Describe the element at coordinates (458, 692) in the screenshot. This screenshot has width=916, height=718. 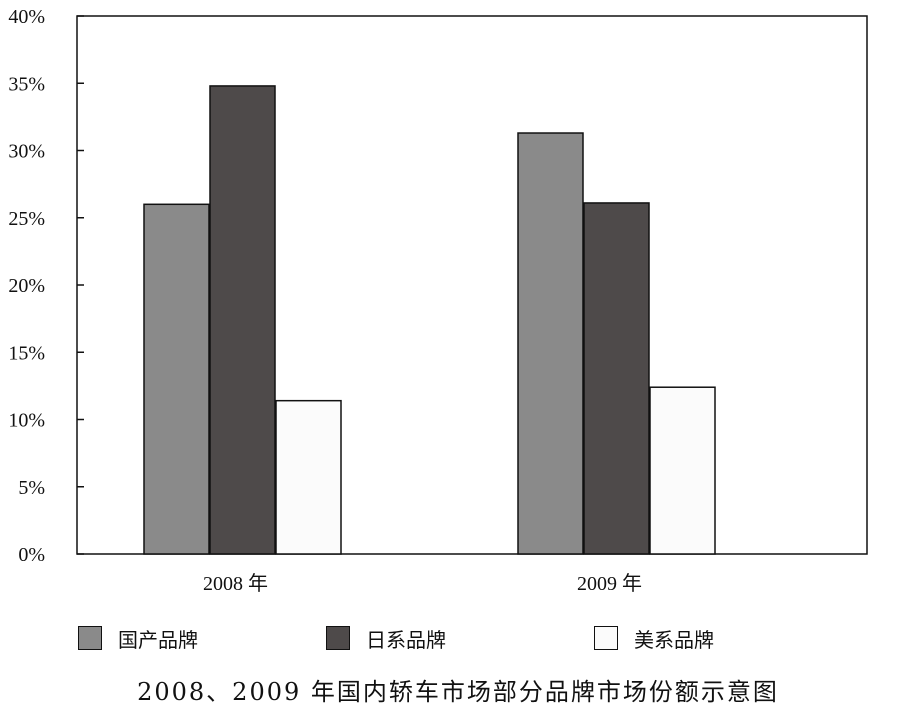
I see `chart-title: 2008、2009 年国内轿车市场部分品牌市场份额示意图` at that location.